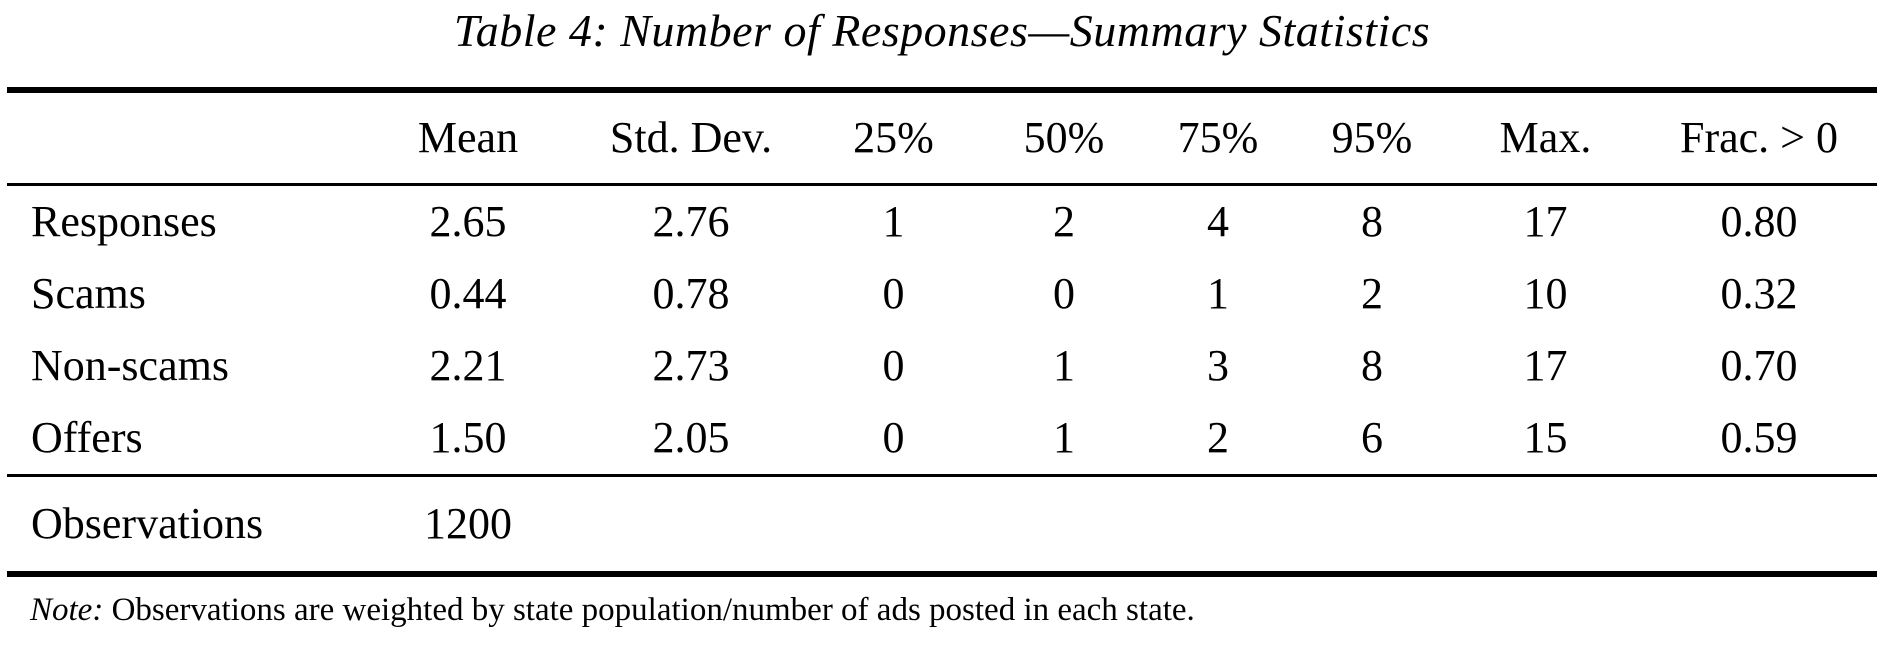 This screenshot has height=646, width=1884. Describe the element at coordinates (1759, 139) in the screenshot. I see `header-frac-gt-0: Frac. > 0` at that location.